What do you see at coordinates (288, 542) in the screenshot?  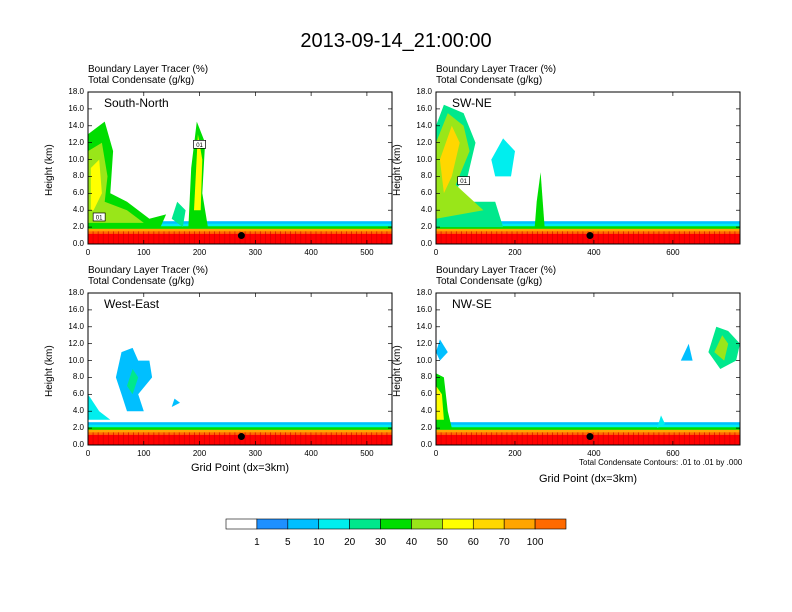 I see `colorbar-label: 5` at bounding box center [288, 542].